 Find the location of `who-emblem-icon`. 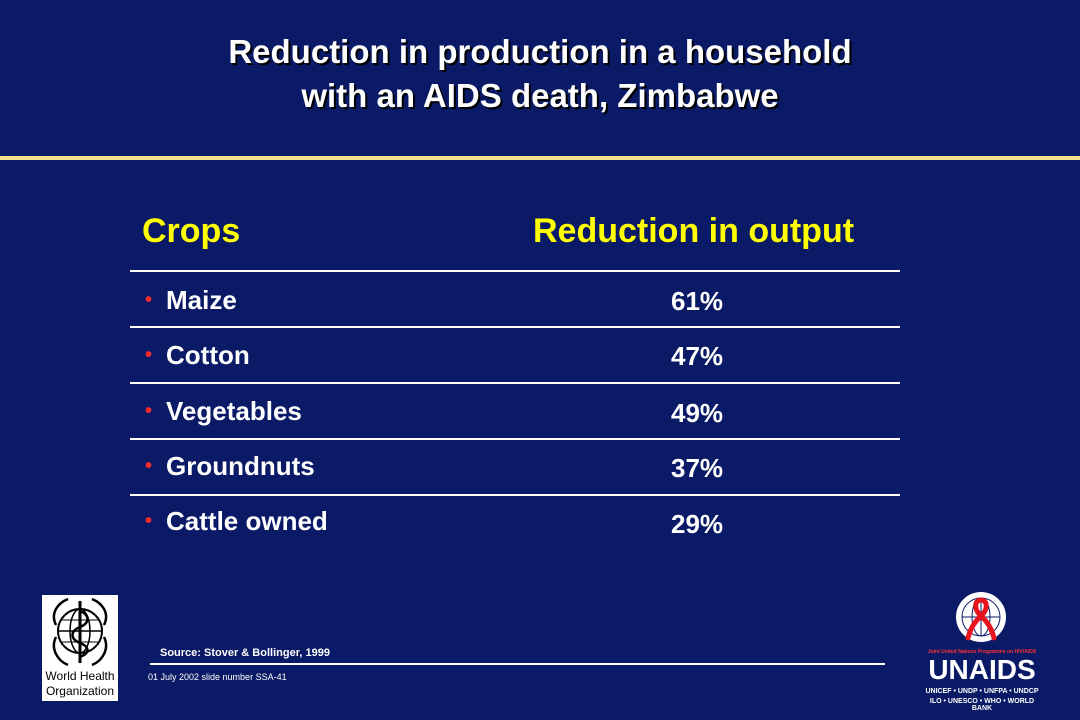

who-emblem-icon is located at coordinates (80, 632).